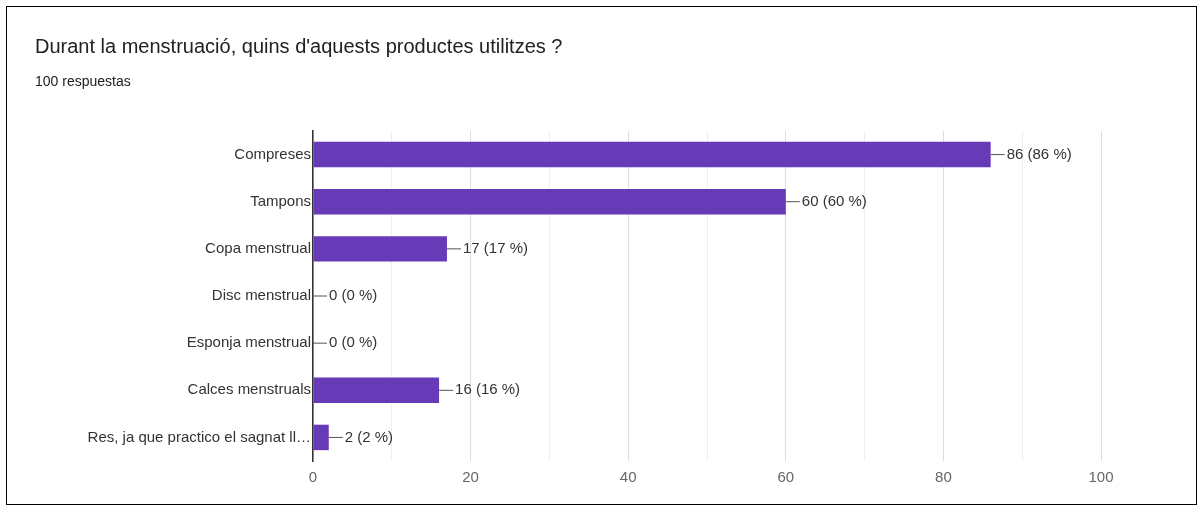  I want to click on y-tick-label: Compreses, so click(272, 153).